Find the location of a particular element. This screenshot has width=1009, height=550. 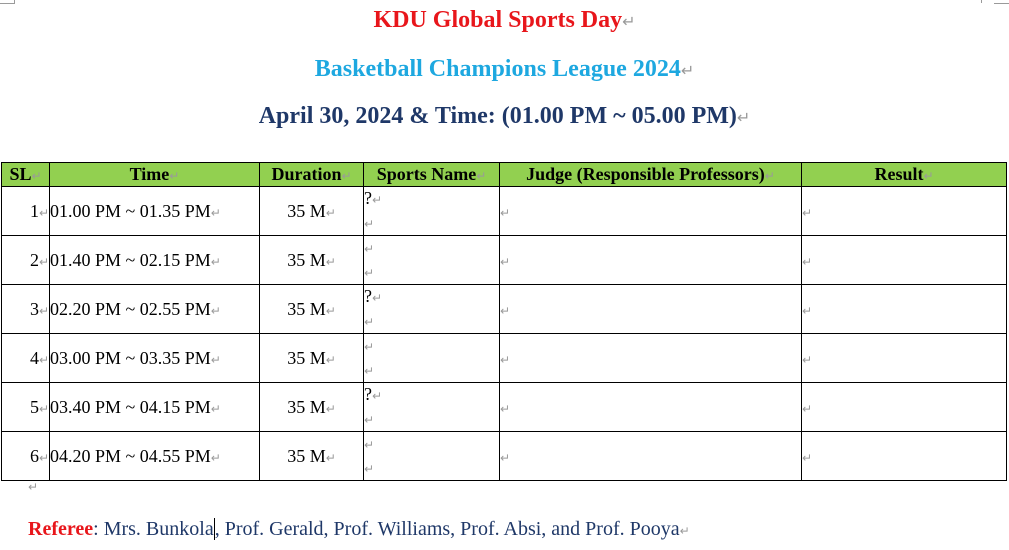

column-header-sports-name: Sports Name↵ is located at coordinates (431, 174).